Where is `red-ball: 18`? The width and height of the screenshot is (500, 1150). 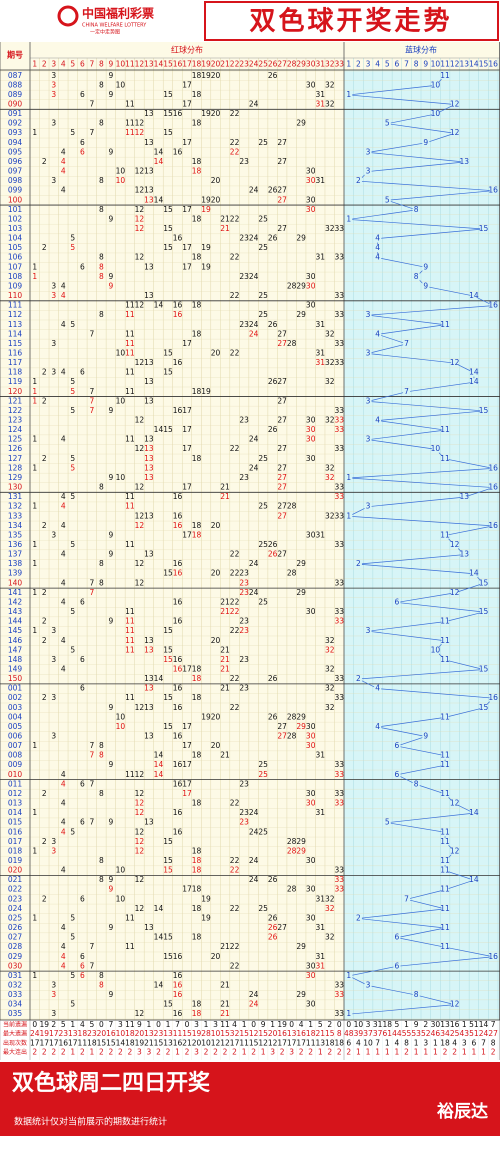
red-ball: 18 is located at coordinates (197, 678).